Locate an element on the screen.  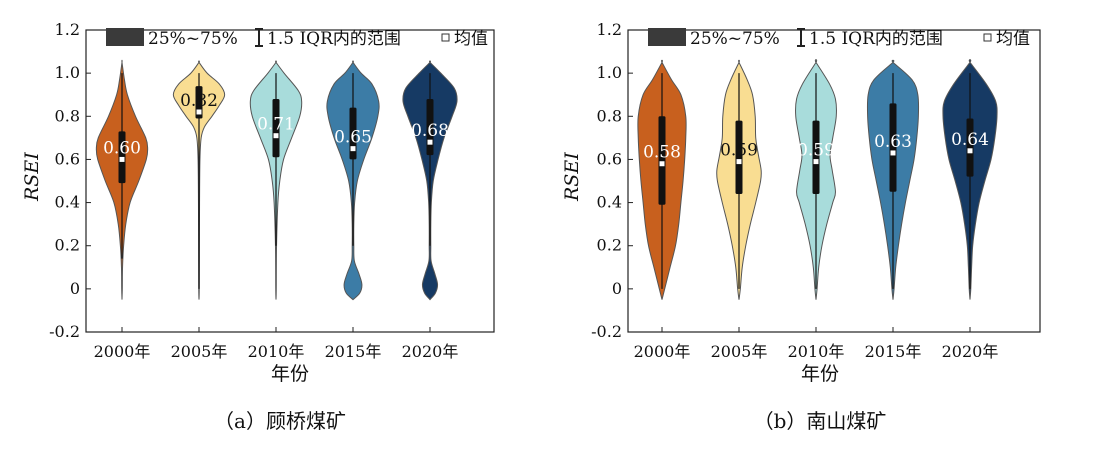
violin-mean-value: 0.65 is located at coordinates (353, 138).